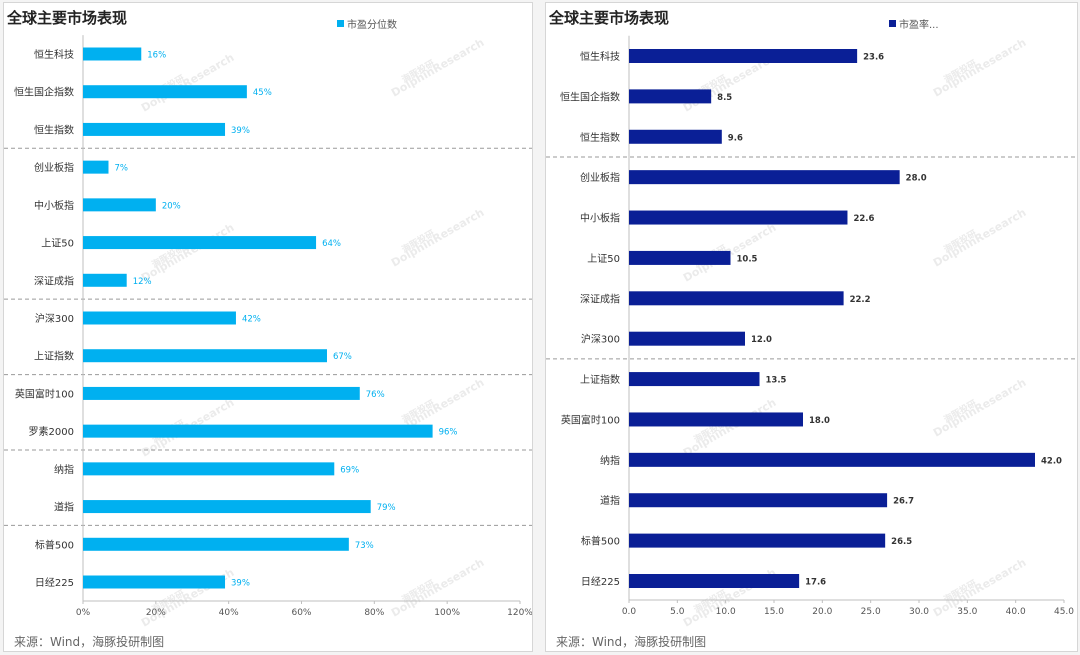  What do you see at coordinates (171, 206) in the screenshot?
I see `data-label: 20%` at bounding box center [171, 206].